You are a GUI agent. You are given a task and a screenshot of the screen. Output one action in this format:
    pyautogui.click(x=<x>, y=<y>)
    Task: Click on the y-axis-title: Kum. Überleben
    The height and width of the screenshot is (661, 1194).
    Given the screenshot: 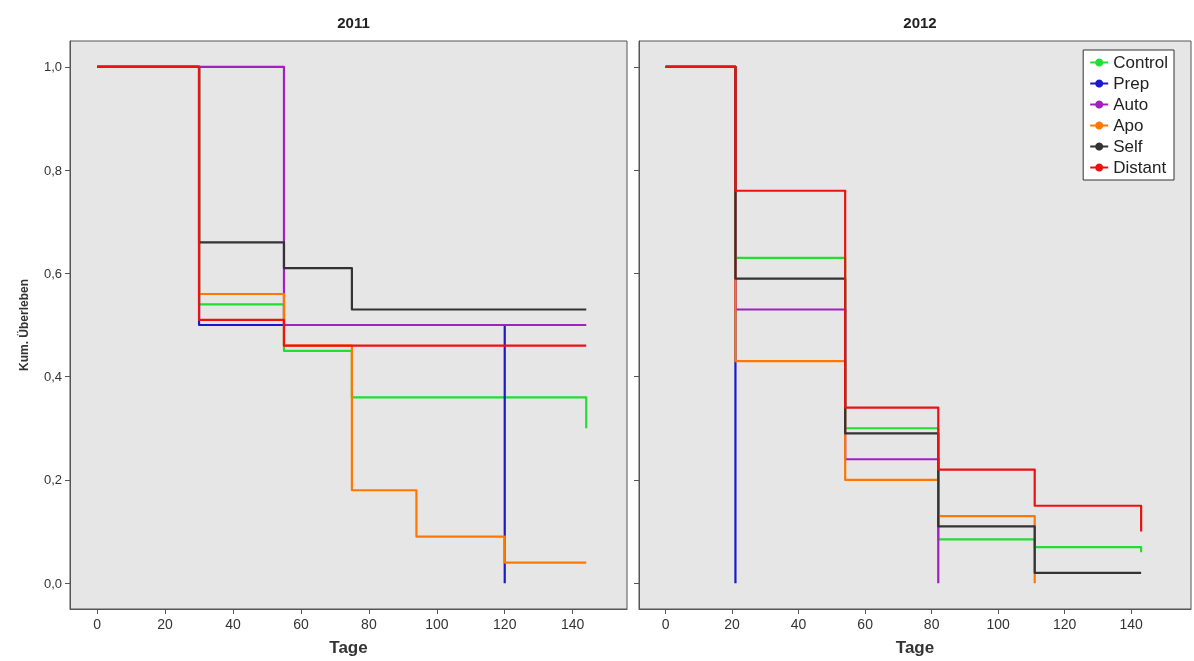 What is the action you would take?
    pyautogui.click(x=23, y=325)
    